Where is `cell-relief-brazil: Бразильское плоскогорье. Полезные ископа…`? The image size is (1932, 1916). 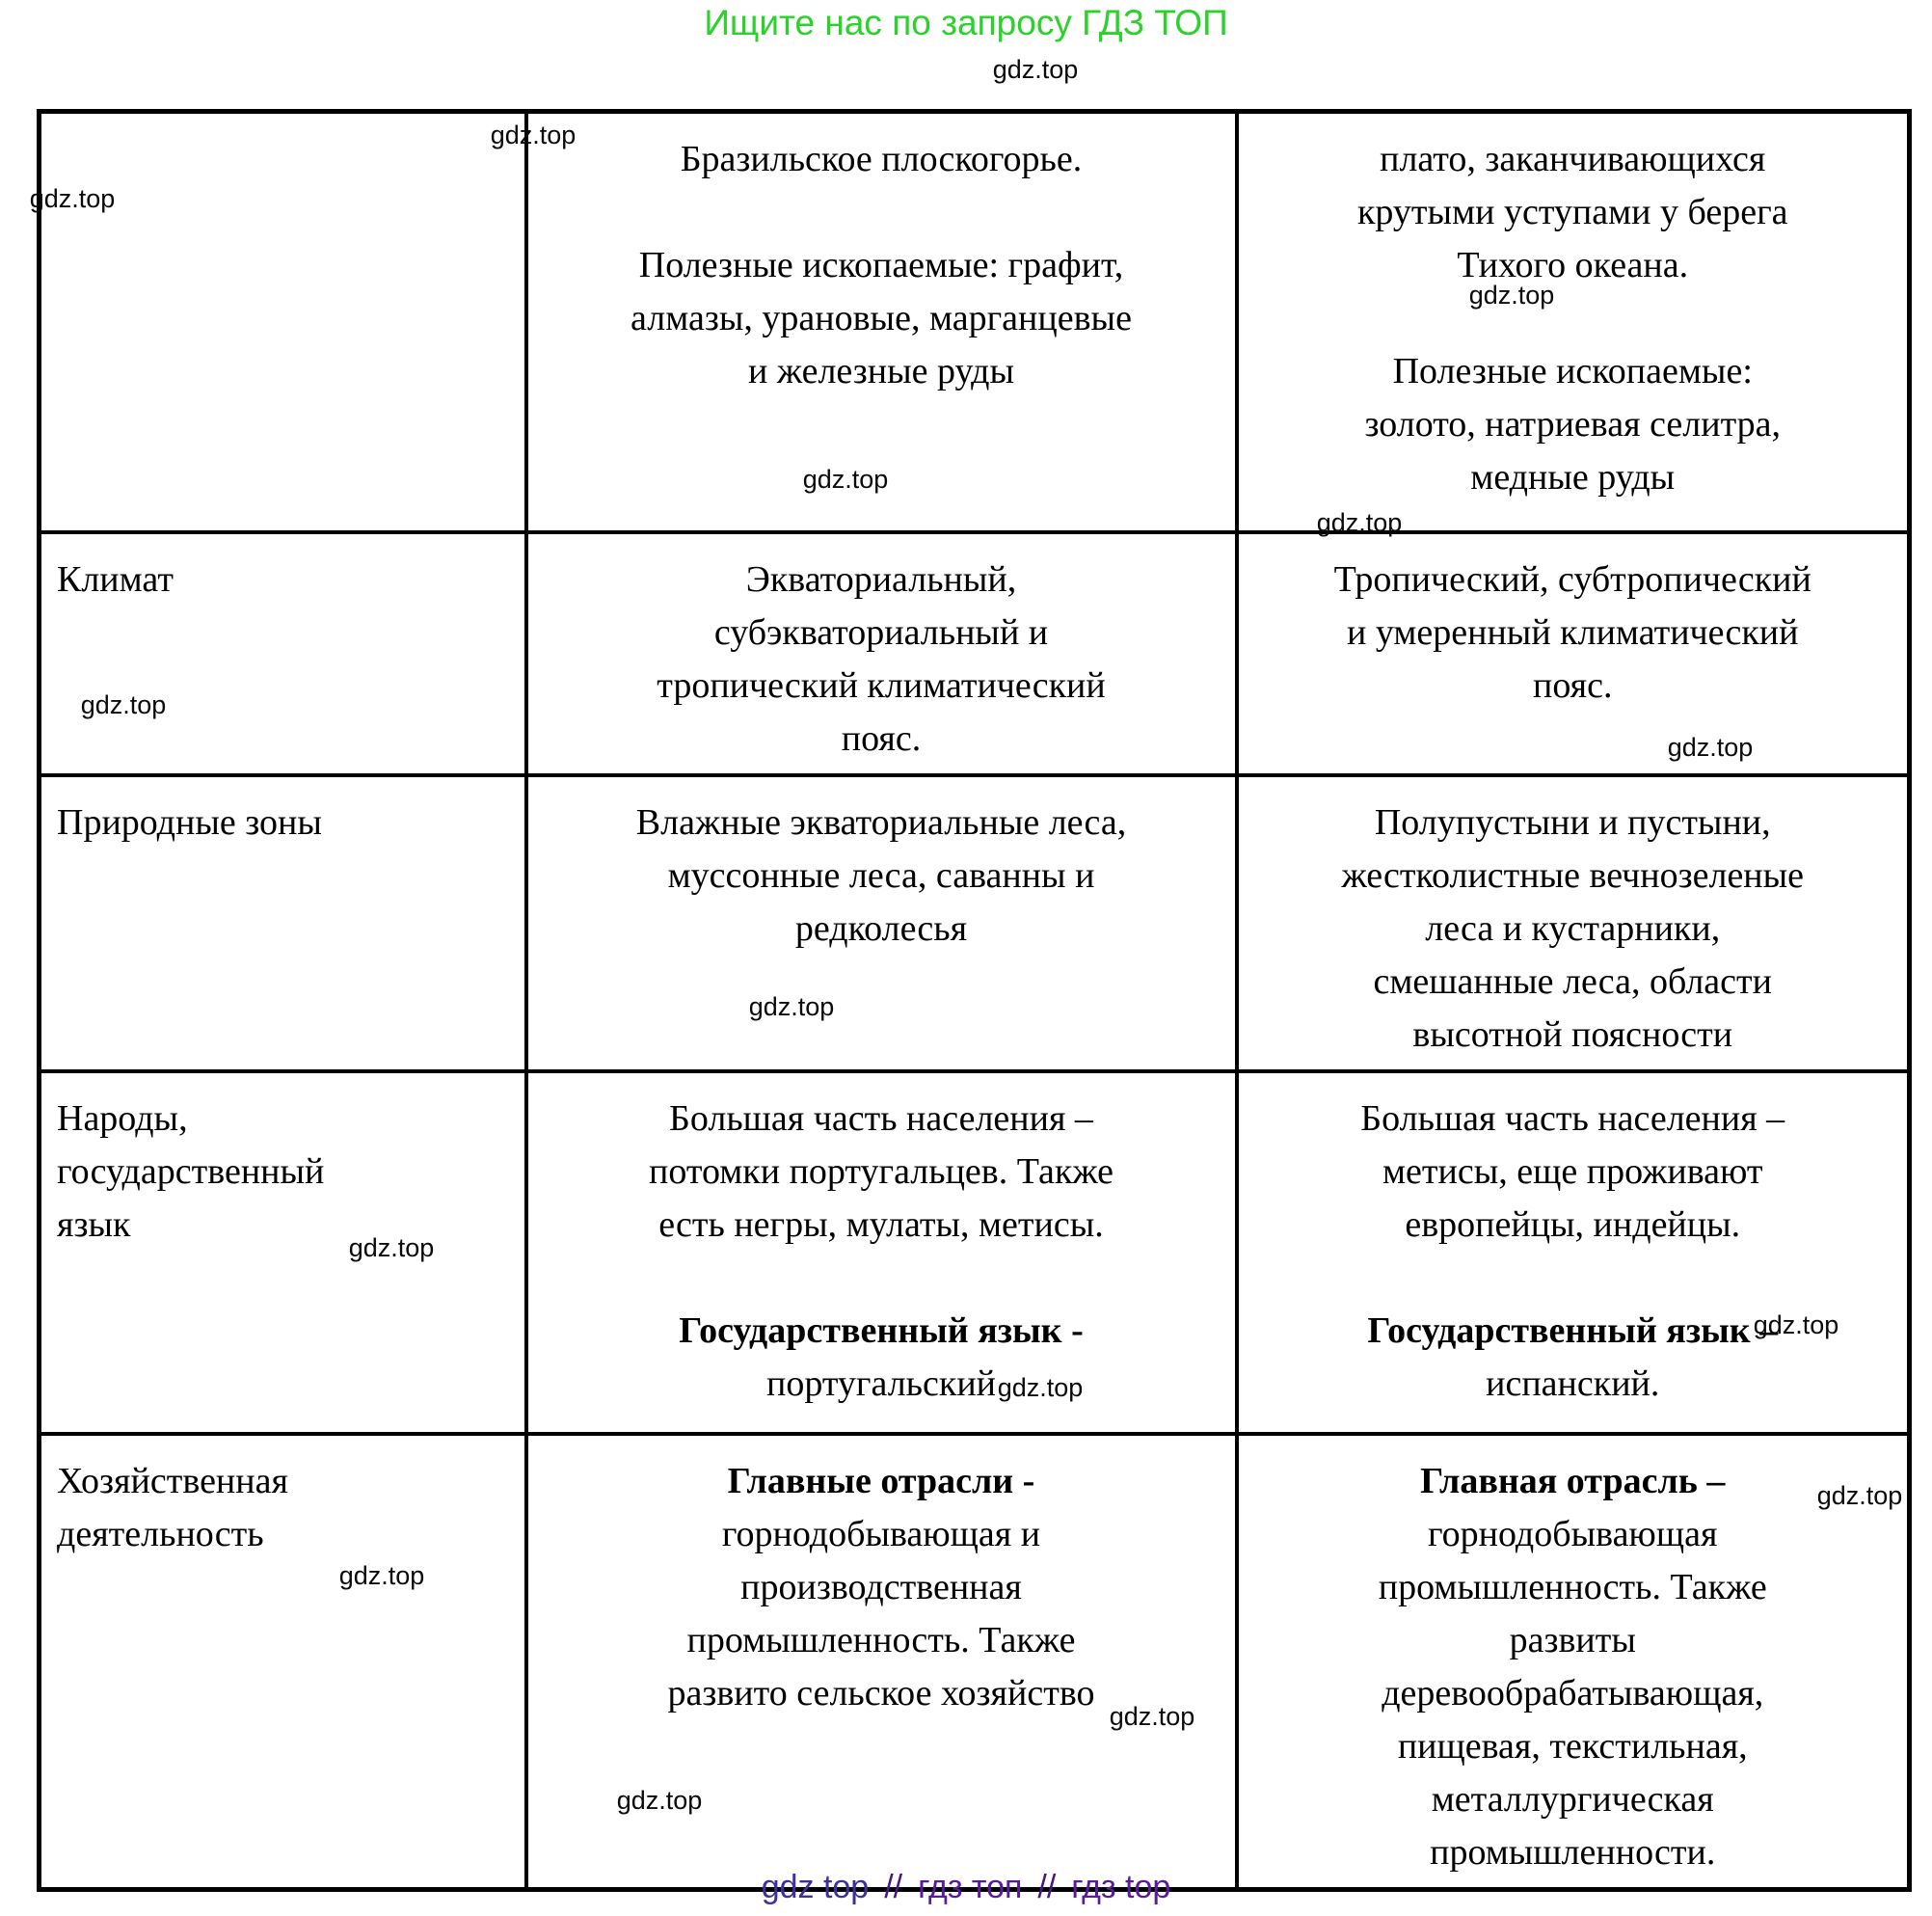
cell-relief-brazil: Бразильское плоскогорье. Полезные ископа… is located at coordinates (881, 321).